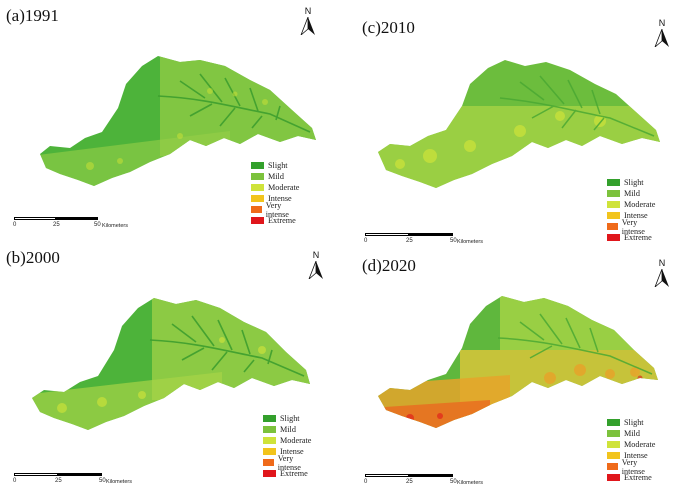 The image size is (685, 494). I want to click on panel-title: (b)2000, so click(33, 257).